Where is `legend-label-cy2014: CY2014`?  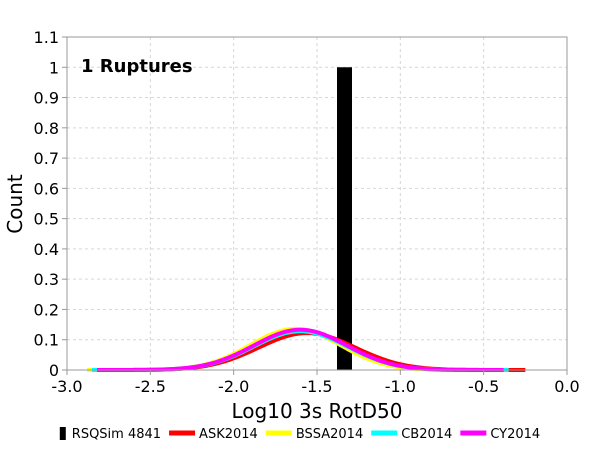 legend-label-cy2014: CY2014 is located at coordinates (515, 434).